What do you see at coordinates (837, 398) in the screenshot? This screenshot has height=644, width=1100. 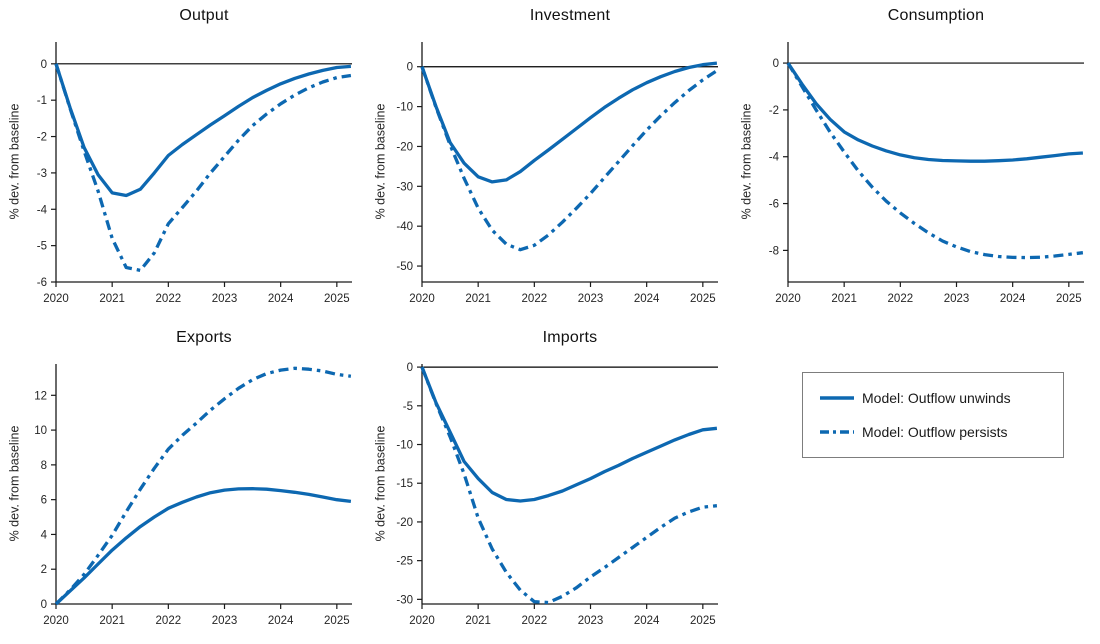 I see `solid-line-swatch-icon` at bounding box center [837, 398].